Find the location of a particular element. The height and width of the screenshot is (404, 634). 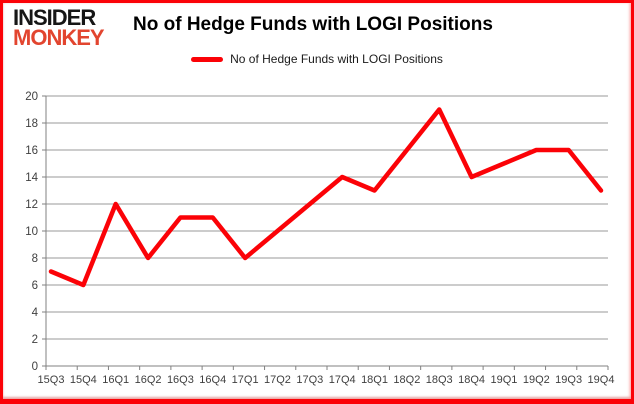

y-tick-label: 8 is located at coordinates (35, 259).